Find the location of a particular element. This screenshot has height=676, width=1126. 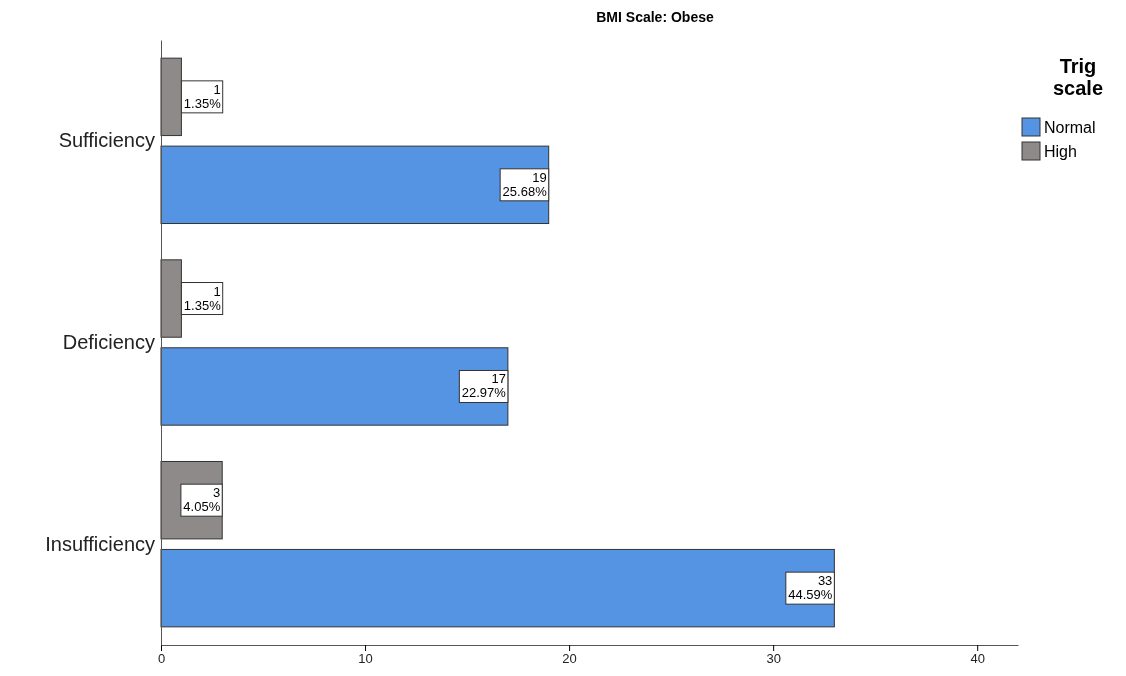

legend-label: Normal is located at coordinates (1070, 127).